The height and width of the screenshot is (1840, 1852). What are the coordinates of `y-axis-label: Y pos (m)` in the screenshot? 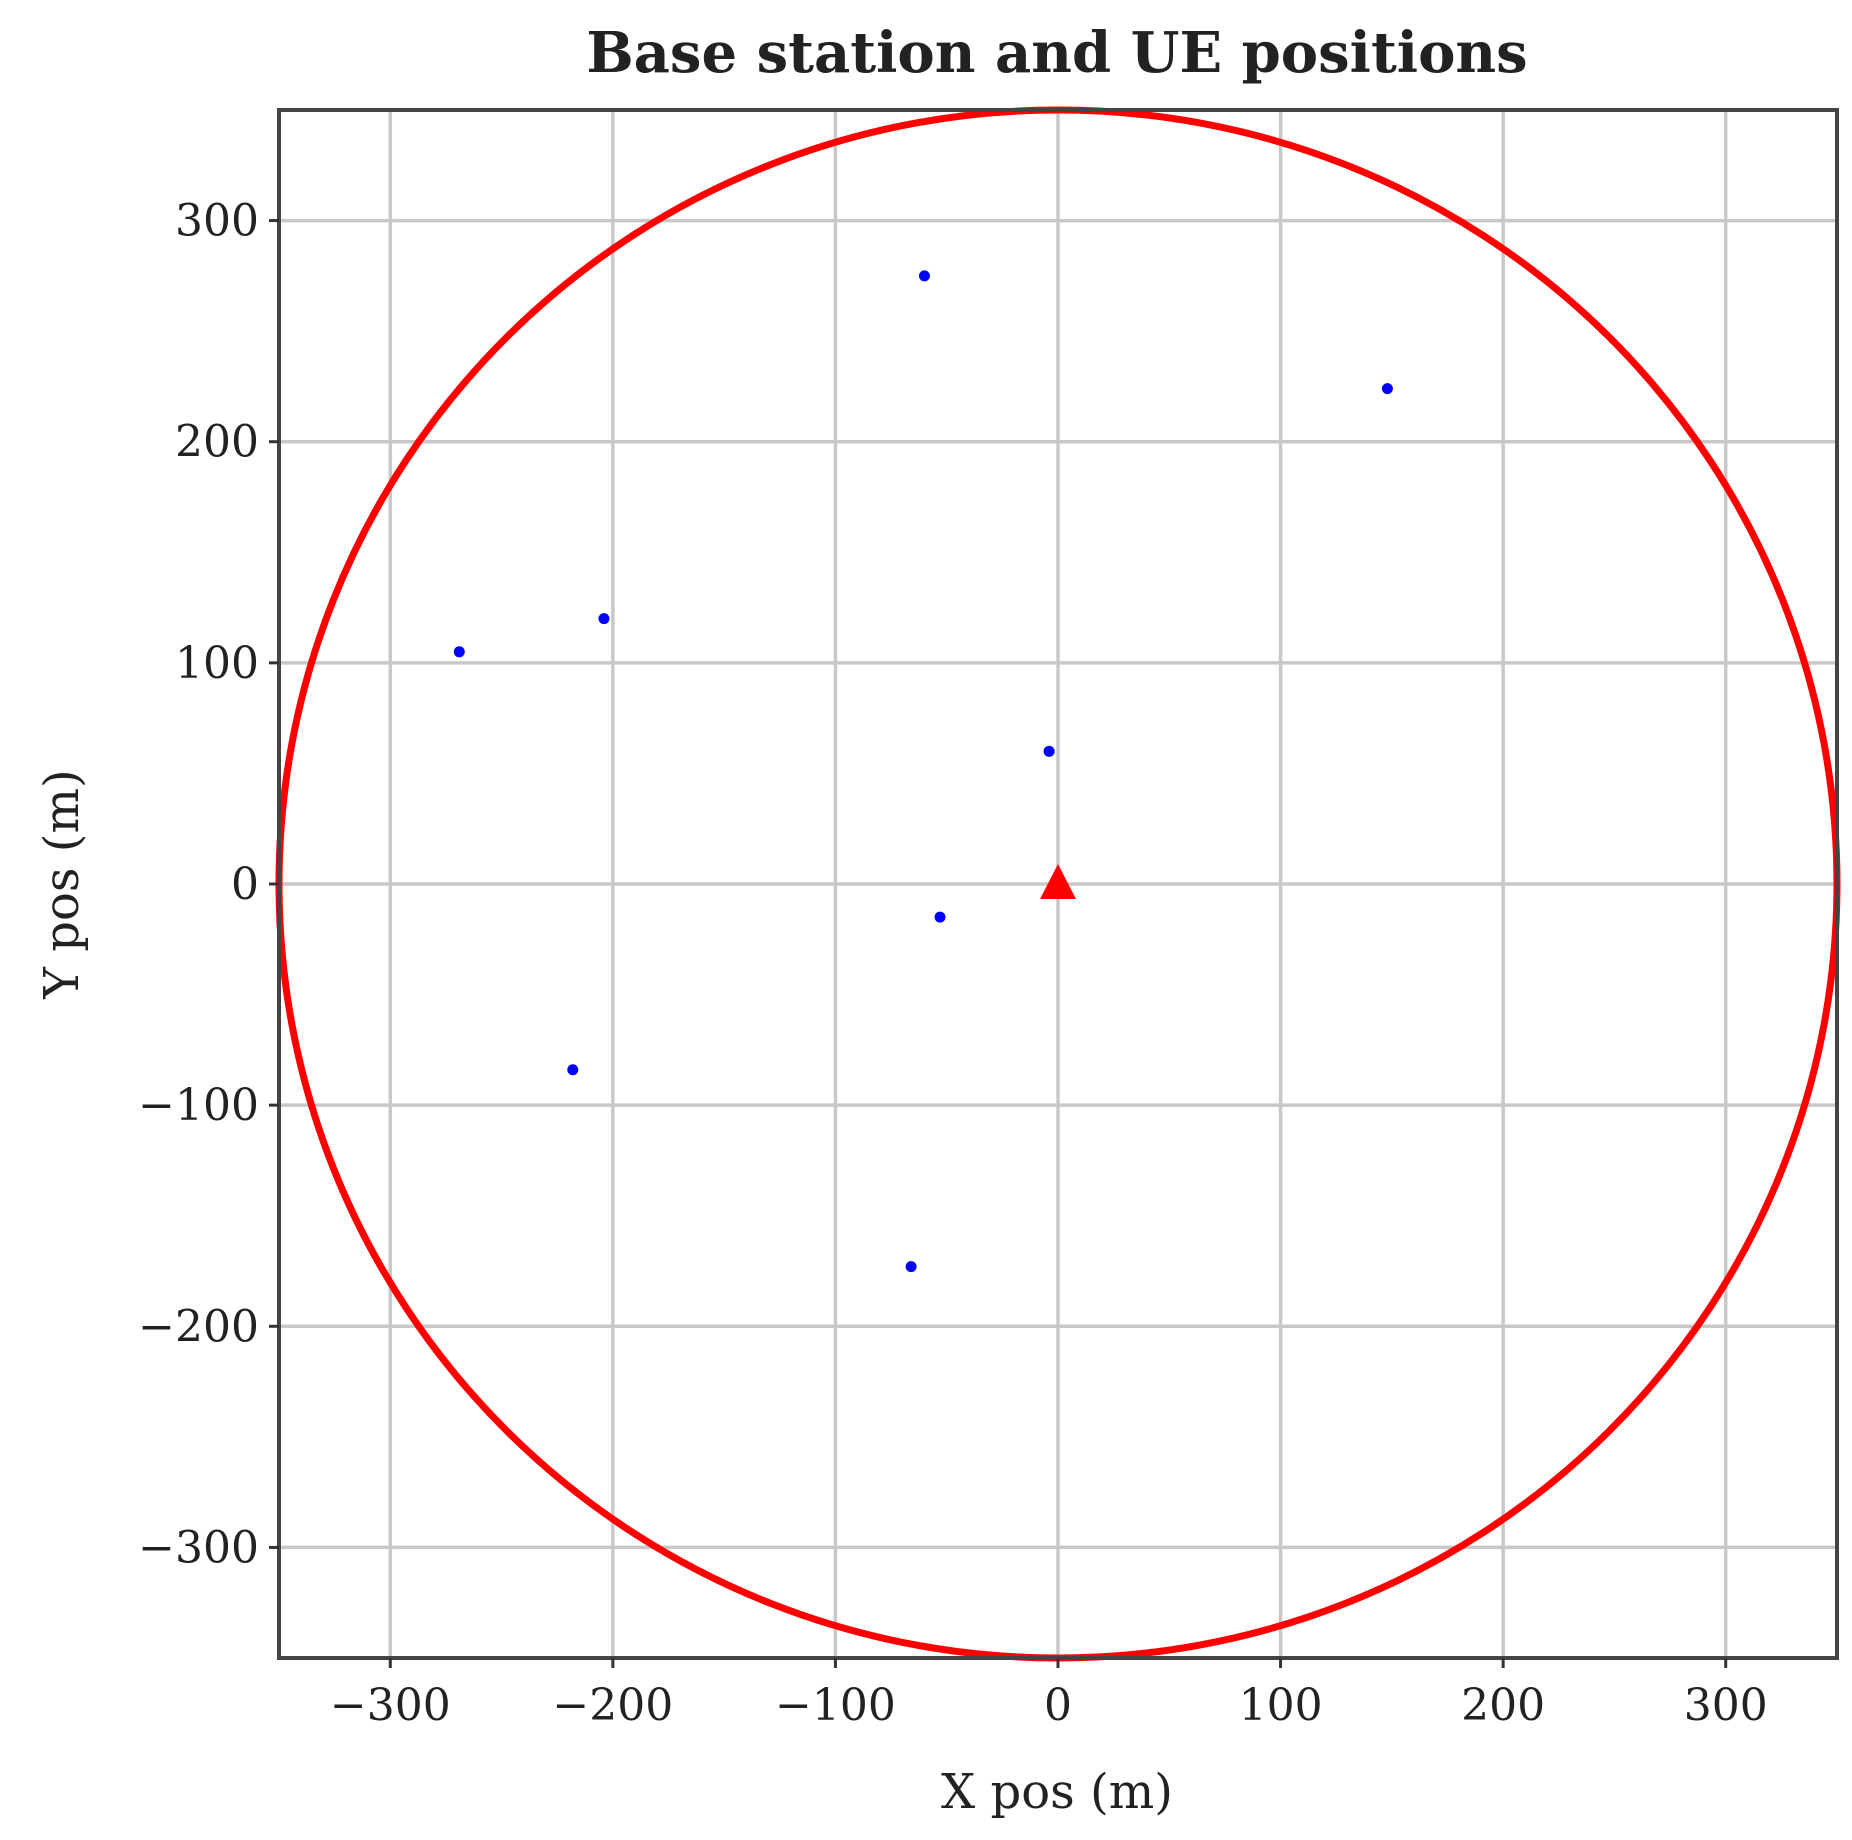 It's located at (62, 884).